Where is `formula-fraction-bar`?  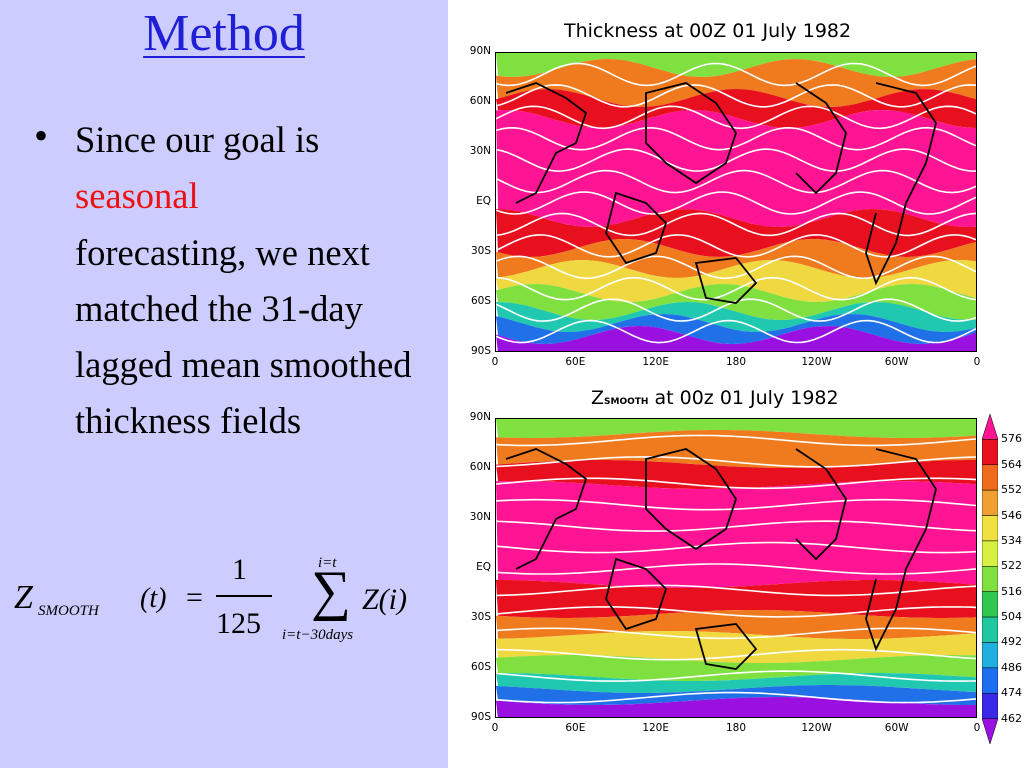
formula-fraction-bar is located at coordinates (244, 596).